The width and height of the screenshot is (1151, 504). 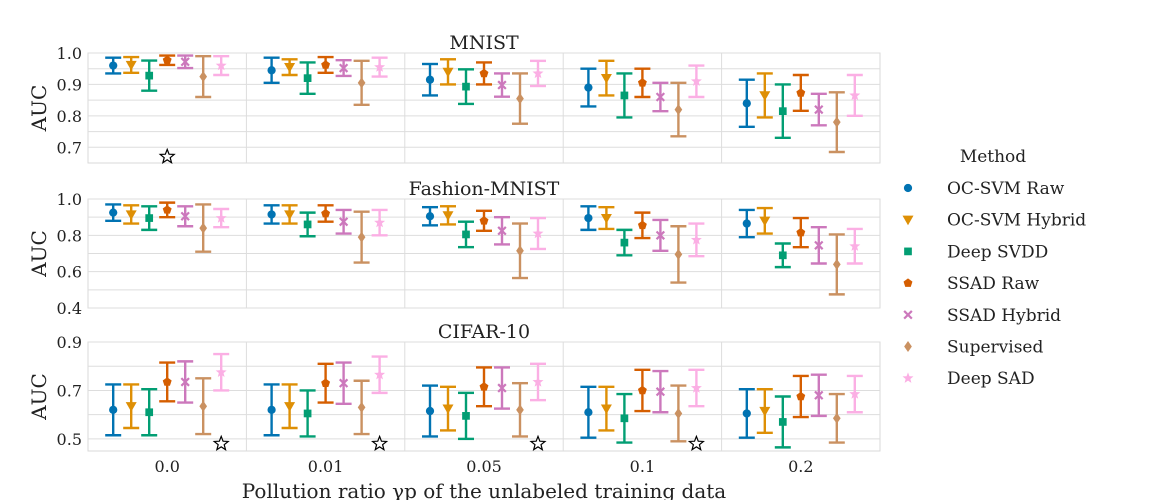 What do you see at coordinates (1004, 316) in the screenshot?
I see `legend-label: SSAD Hybrid` at bounding box center [1004, 316].